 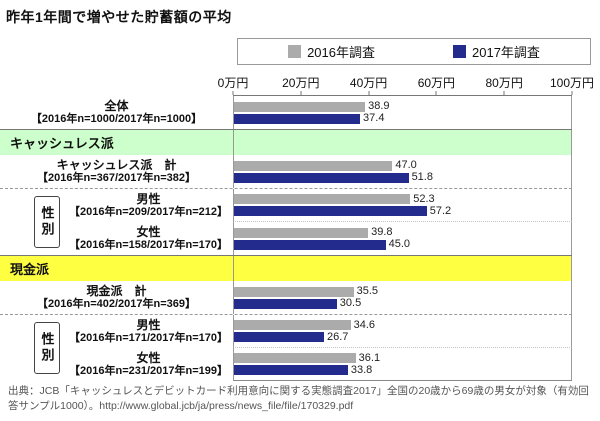 I want to click on x-axis-tick-label: 0万円, so click(x=233, y=83).